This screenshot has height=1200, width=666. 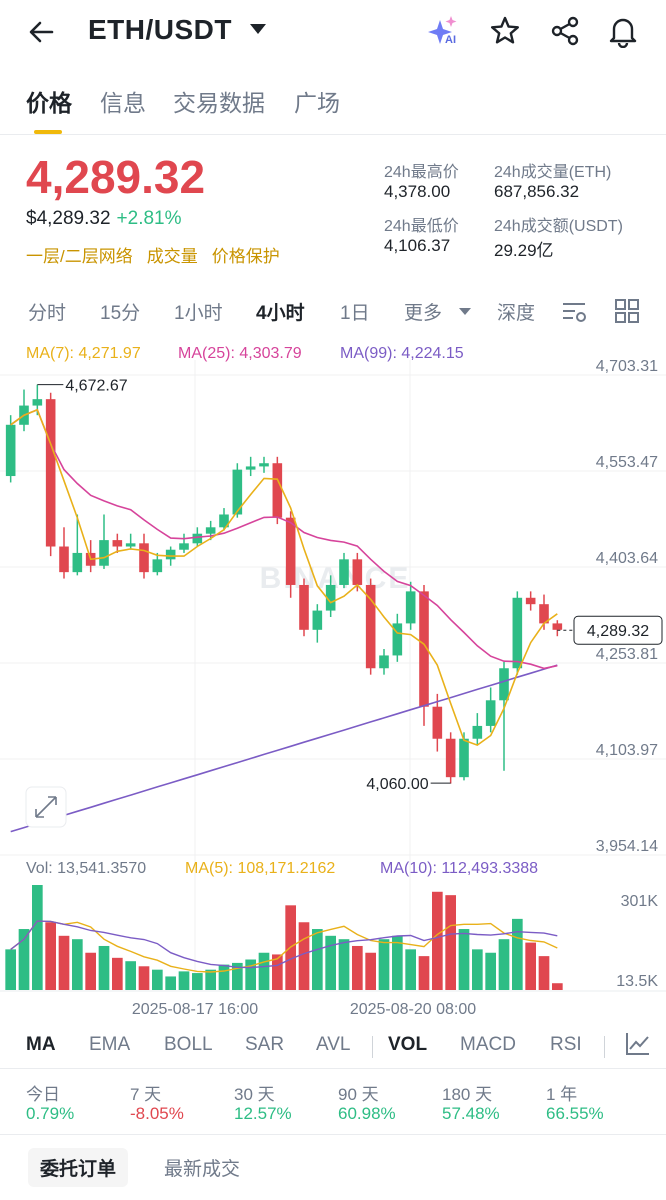 I want to click on x-tick-label: 2025-08-20 08:00, so click(x=413, y=1009).